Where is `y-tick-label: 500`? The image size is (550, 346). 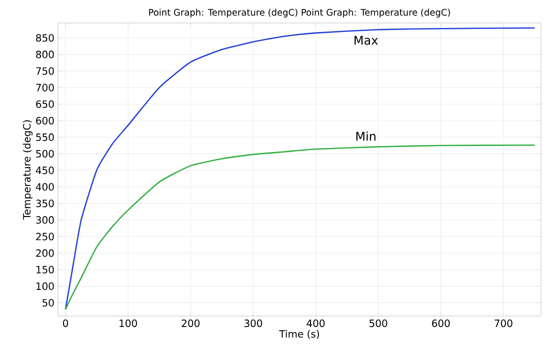
y-tick-label: 500 is located at coordinates (45, 154).